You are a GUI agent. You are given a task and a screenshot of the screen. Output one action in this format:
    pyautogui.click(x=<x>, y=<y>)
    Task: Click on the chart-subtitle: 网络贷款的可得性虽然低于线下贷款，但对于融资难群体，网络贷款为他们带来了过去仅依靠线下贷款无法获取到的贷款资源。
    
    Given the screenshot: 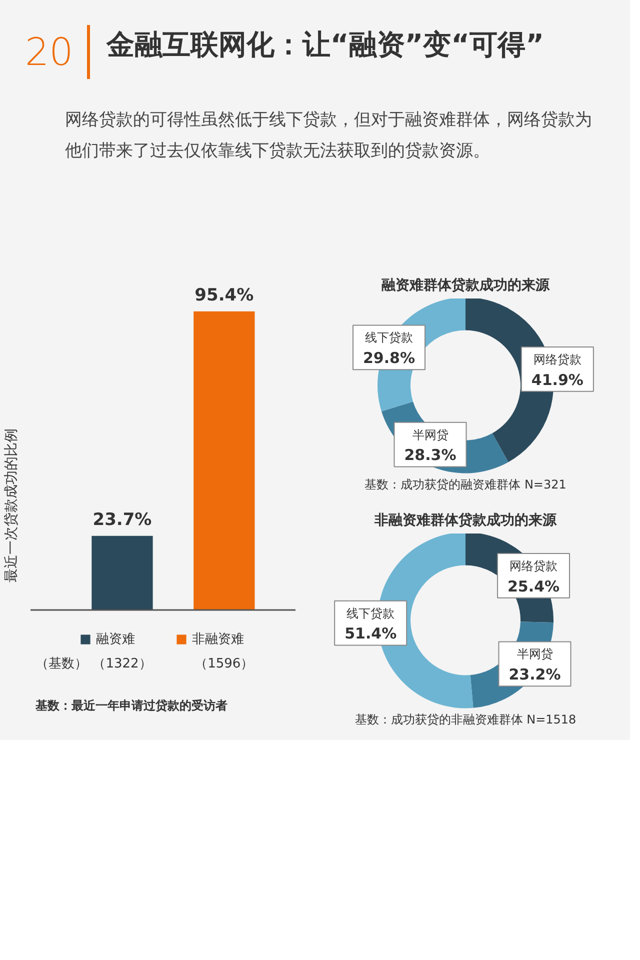 What is the action you would take?
    pyautogui.click(x=328, y=136)
    